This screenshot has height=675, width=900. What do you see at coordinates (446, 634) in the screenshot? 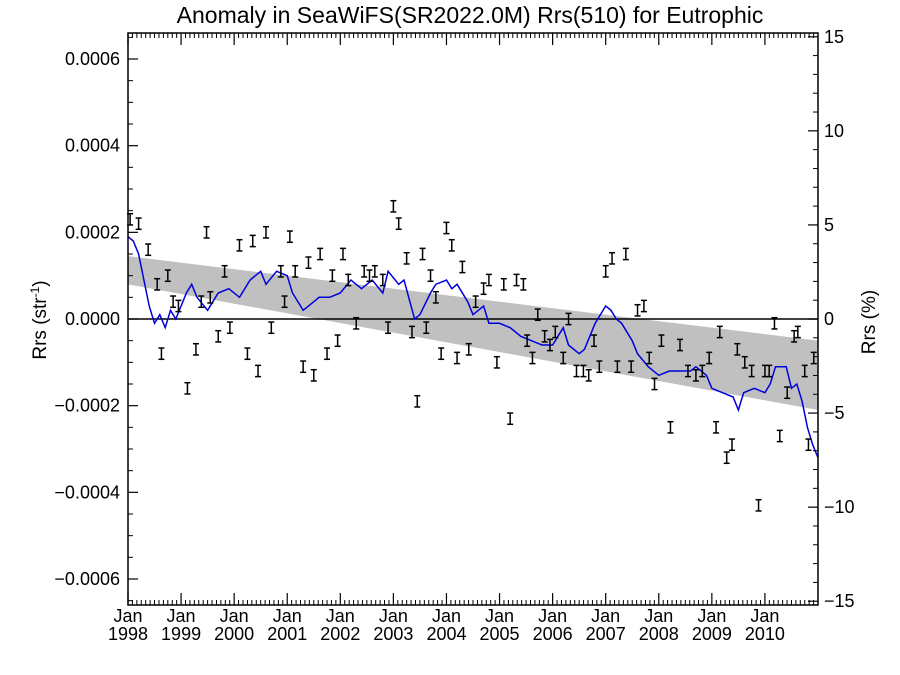
I see `x-tick-label-year: 2004` at bounding box center [446, 634].